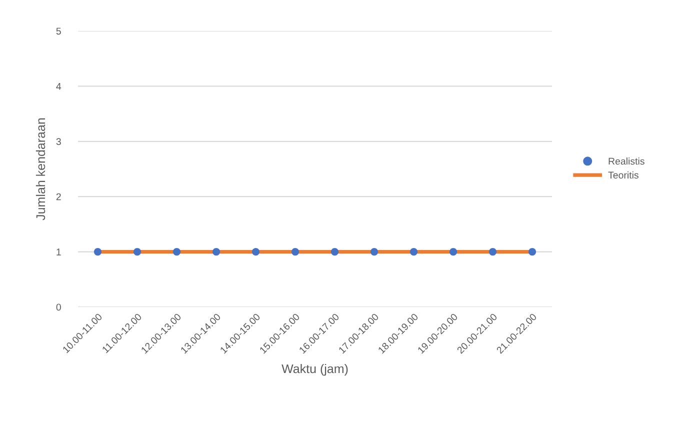  I want to click on legend-label: Teoritis, so click(623, 175).